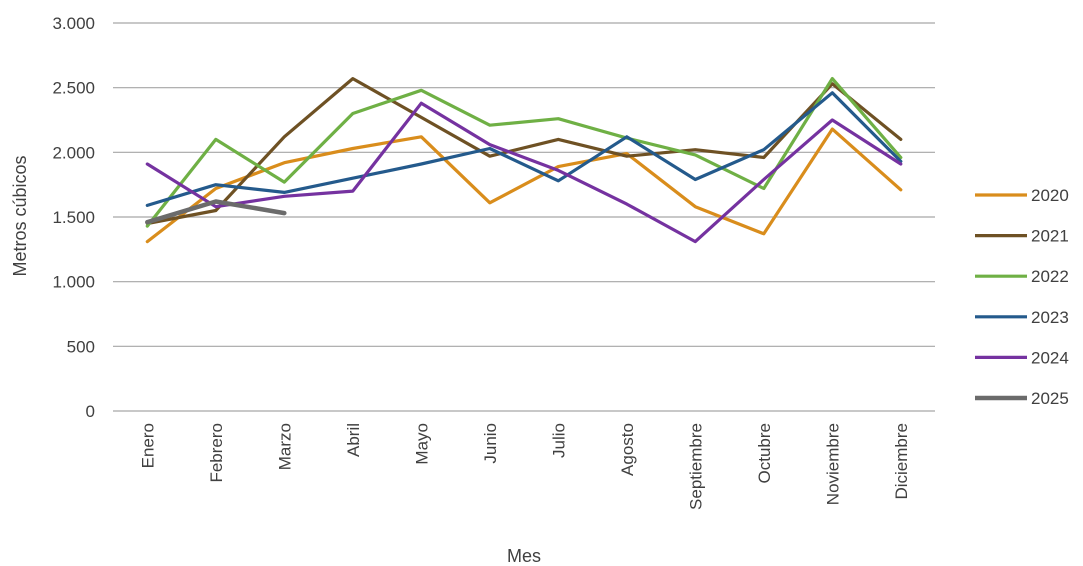 Image resolution: width=1083 pixels, height=566 pixels. I want to click on x-tick-label: Agosto, so click(627, 449).